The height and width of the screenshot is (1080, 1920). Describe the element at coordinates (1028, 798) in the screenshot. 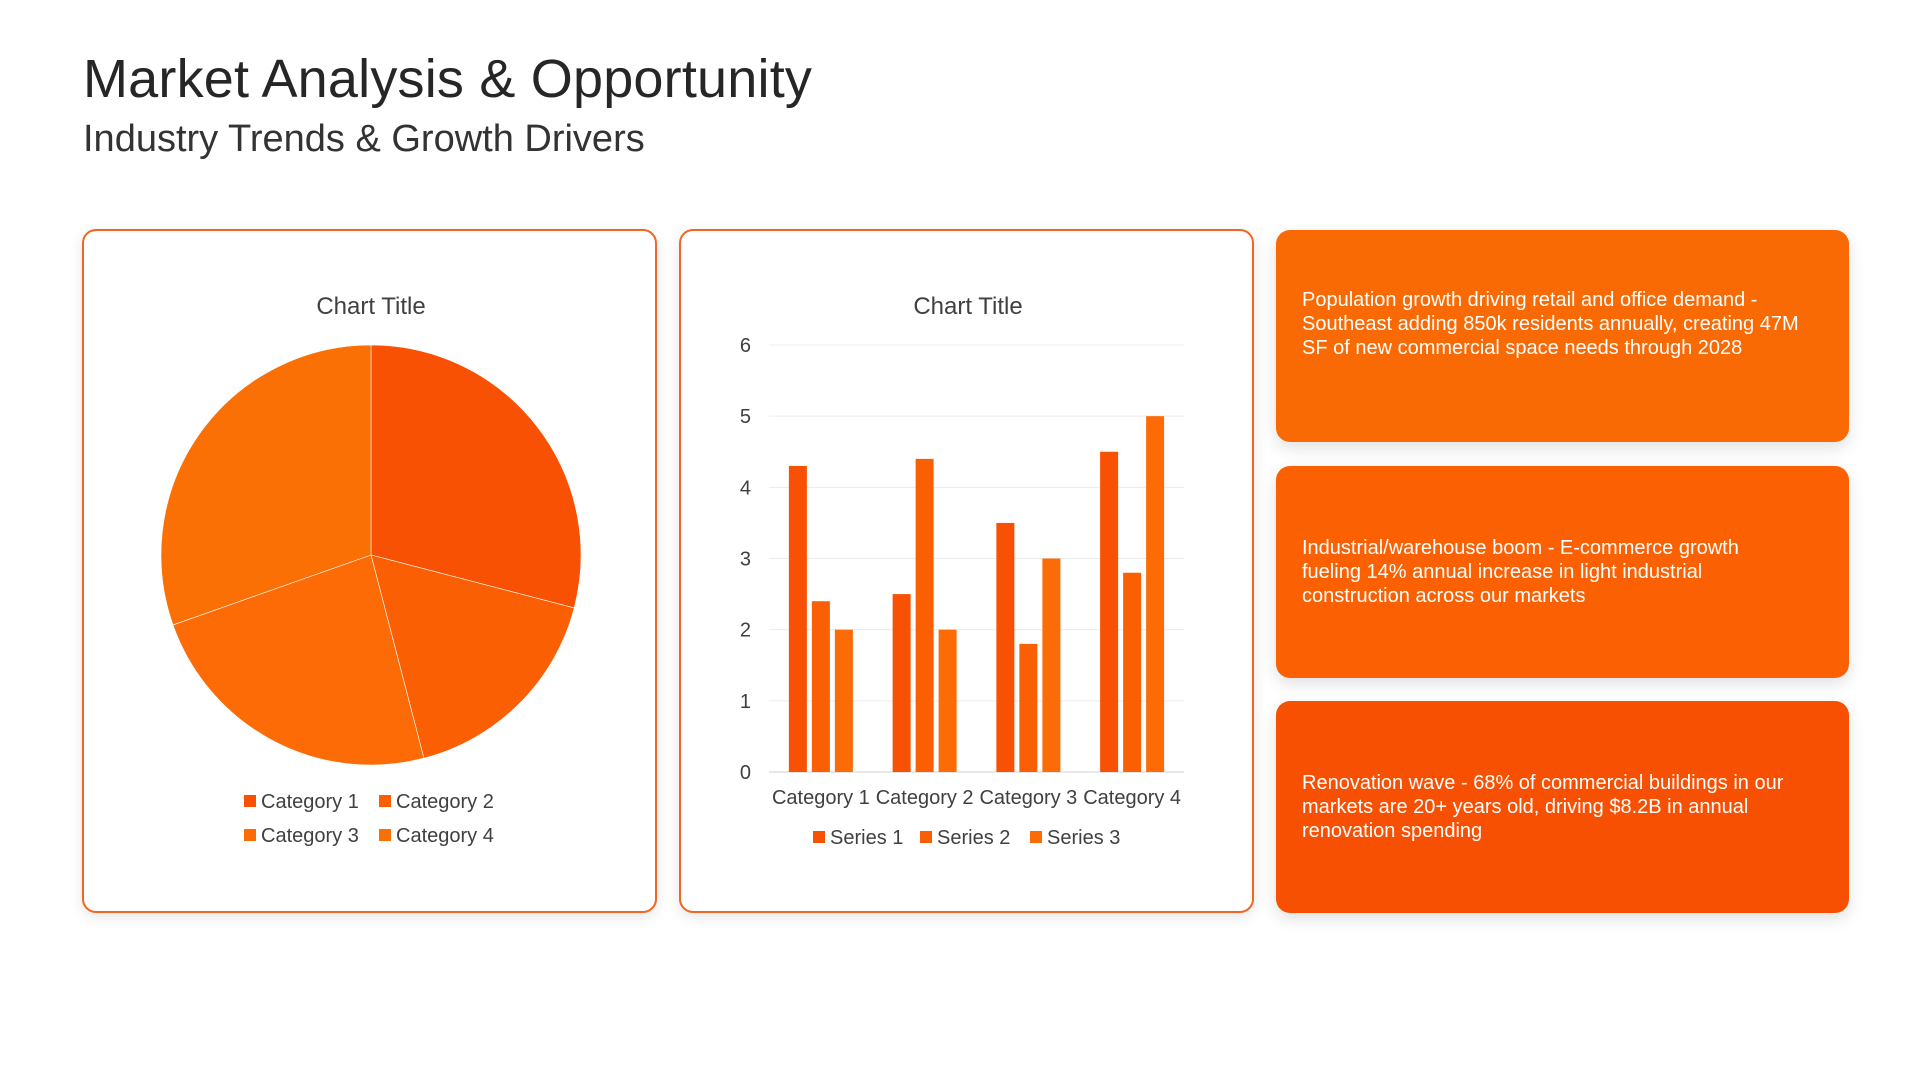

I see `x-tick-label: Category 3` at that location.